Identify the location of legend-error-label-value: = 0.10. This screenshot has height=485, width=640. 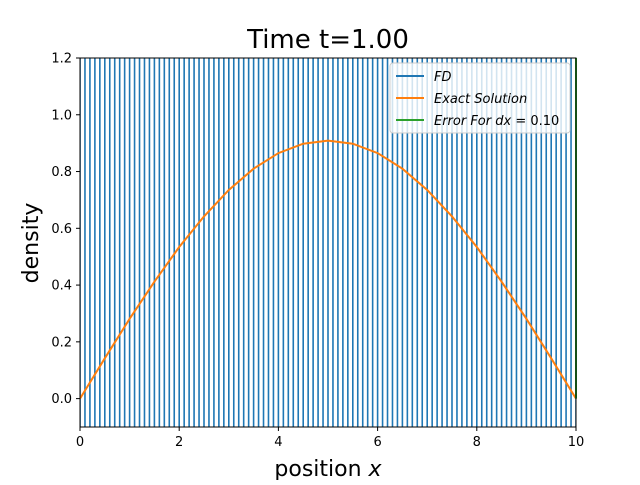
(535, 121).